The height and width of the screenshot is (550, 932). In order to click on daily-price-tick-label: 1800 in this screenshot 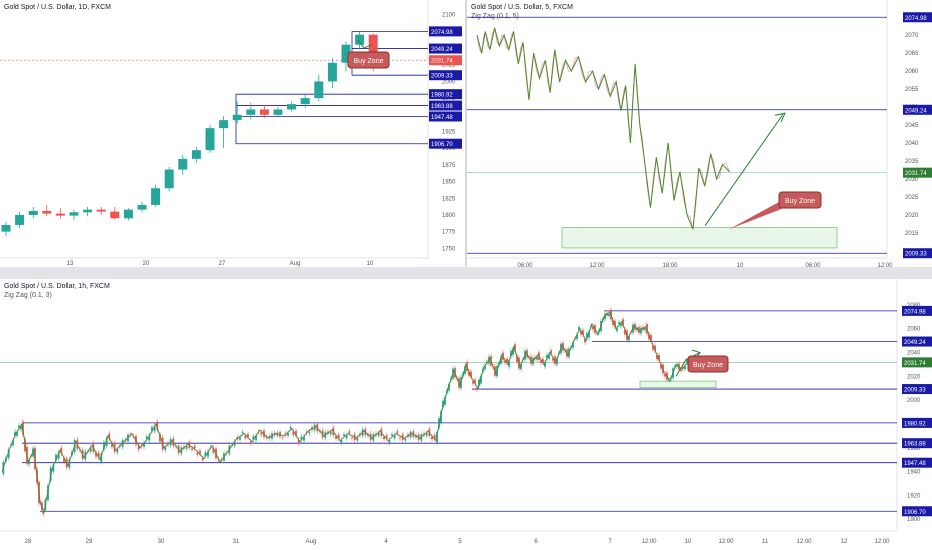, I will do `click(449, 216)`.